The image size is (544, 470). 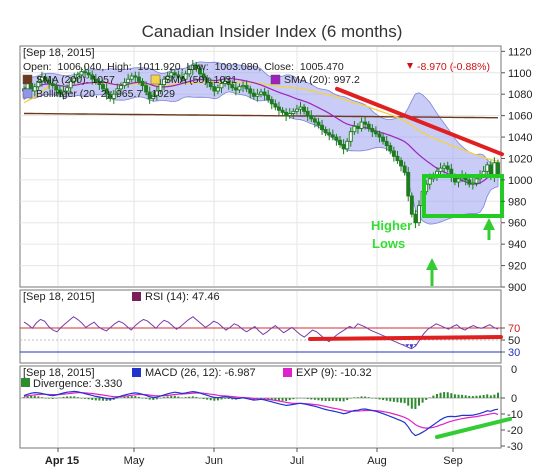 What do you see at coordinates (287, 372) in the screenshot?
I see `exp-legend-swatch` at bounding box center [287, 372].